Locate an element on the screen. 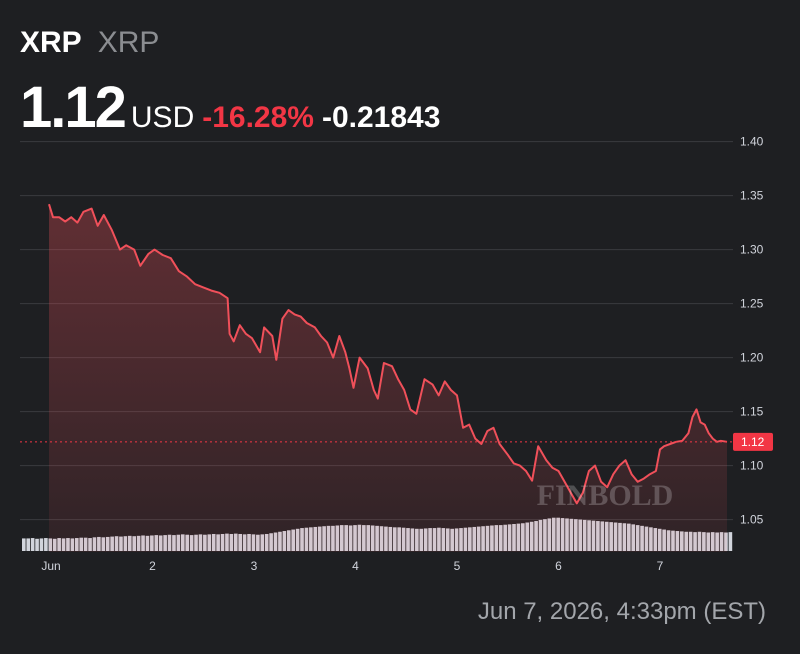 Image resolution: width=800 pixels, height=654 pixels. currency-label: USD is located at coordinates (162, 117).